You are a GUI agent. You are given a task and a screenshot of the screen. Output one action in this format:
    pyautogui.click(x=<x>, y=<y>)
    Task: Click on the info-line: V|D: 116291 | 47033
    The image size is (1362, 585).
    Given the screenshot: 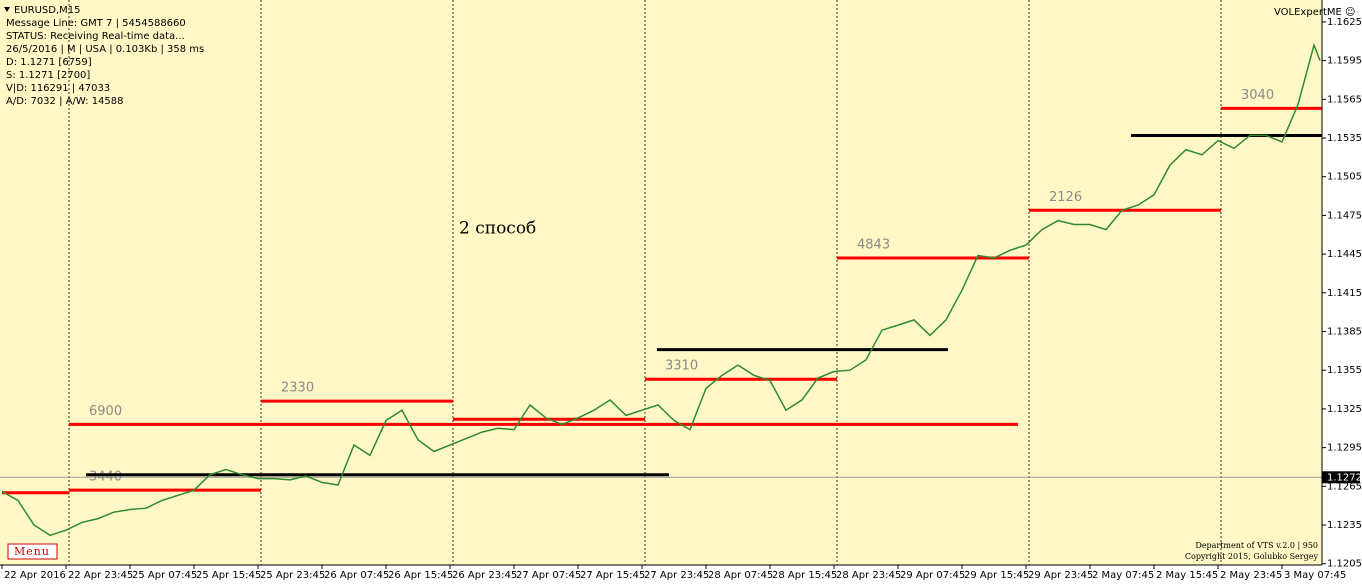 What is the action you would take?
    pyautogui.click(x=58, y=88)
    